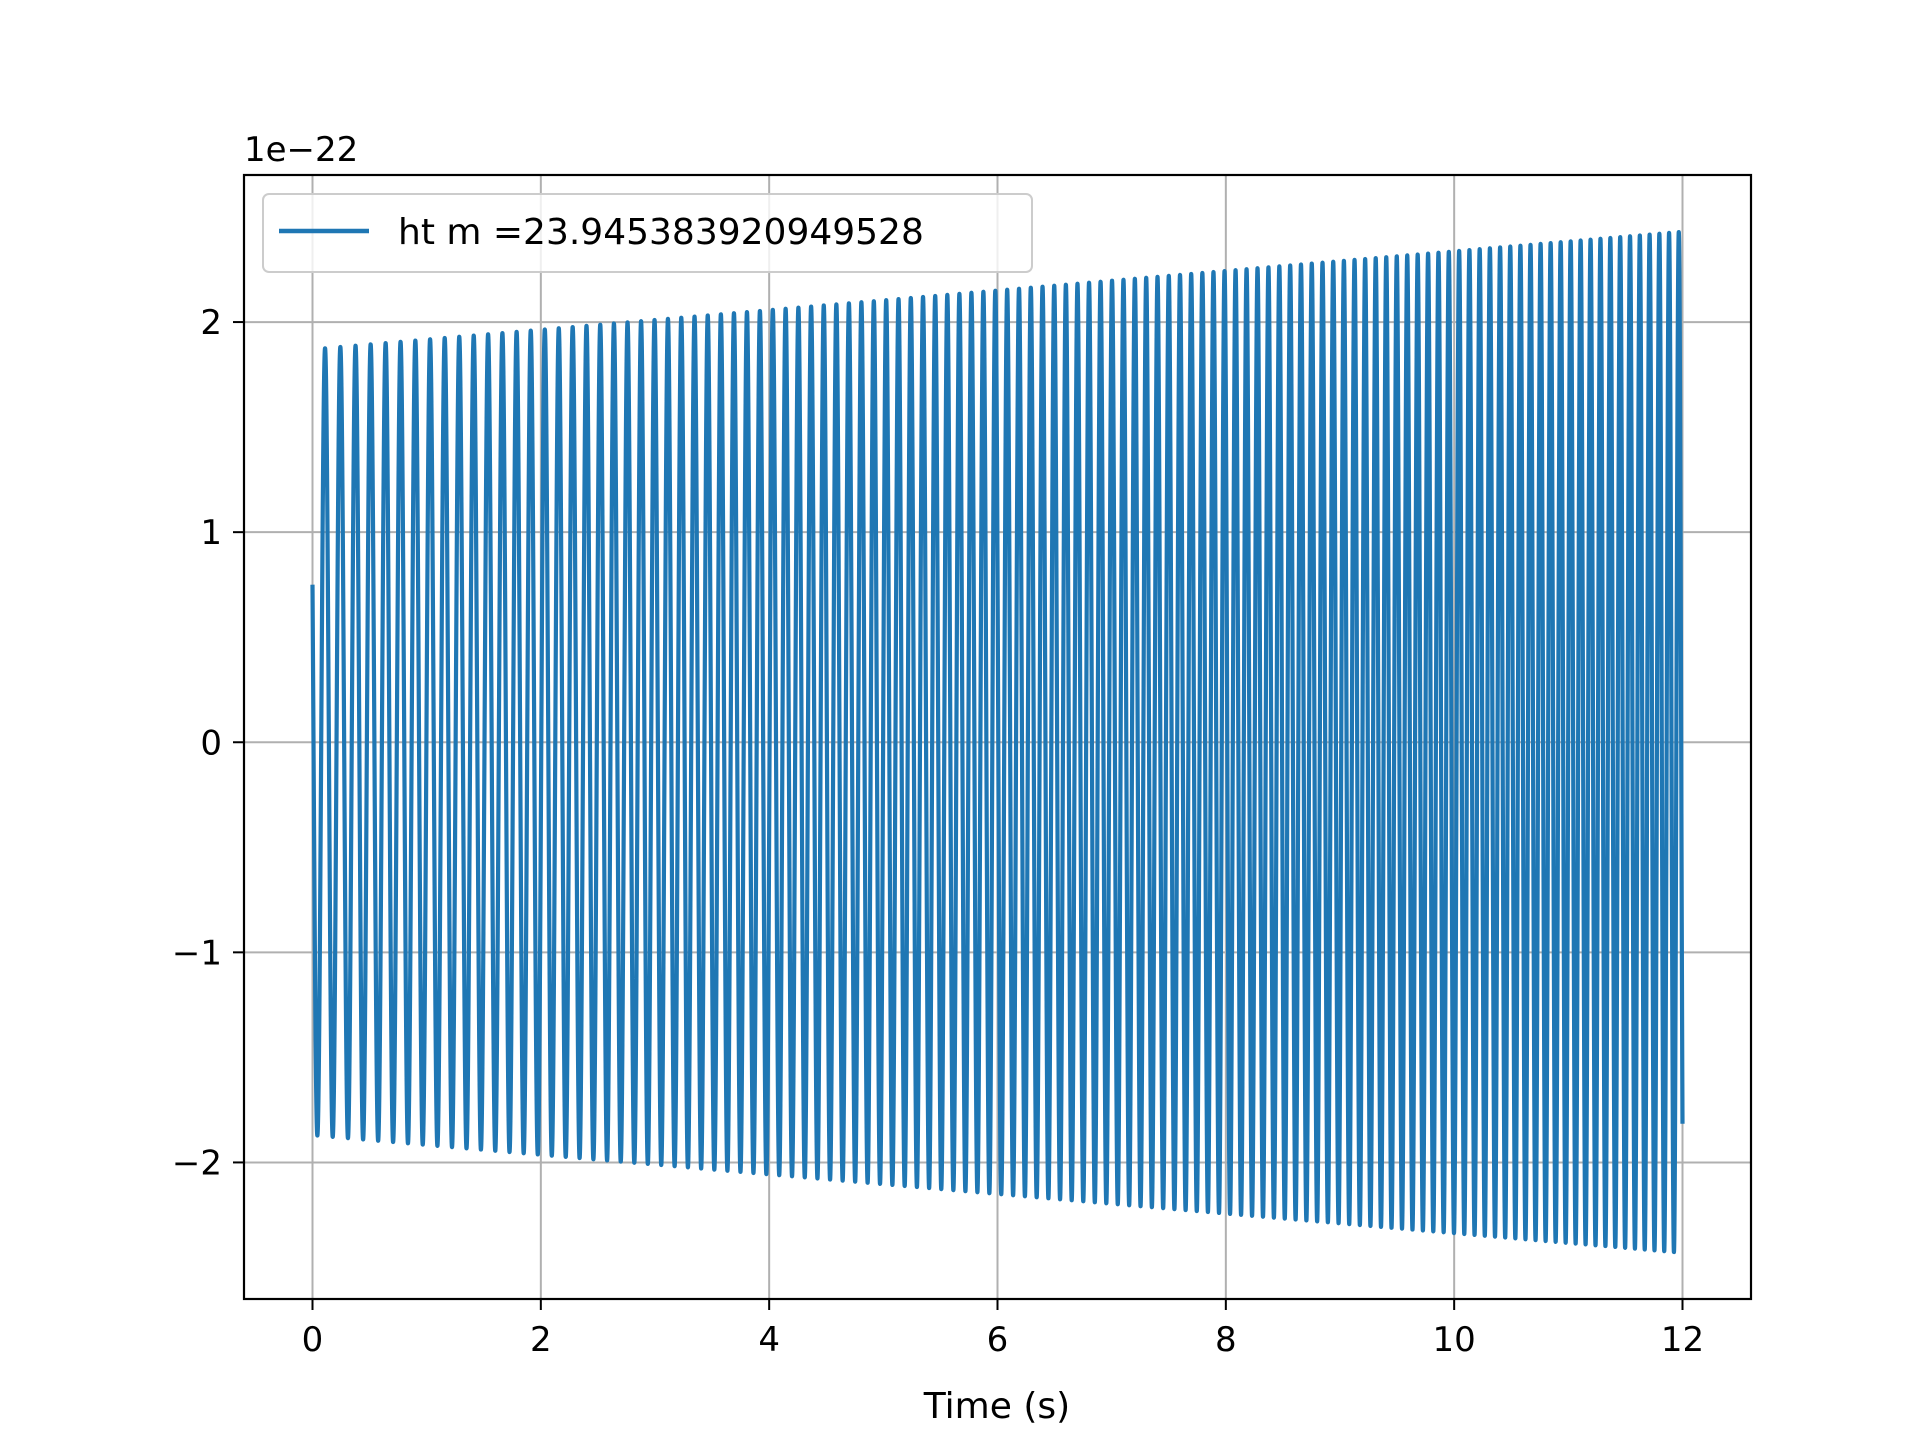 The height and width of the screenshot is (1440, 1920). I want to click on legend-box, so click(647, 233).